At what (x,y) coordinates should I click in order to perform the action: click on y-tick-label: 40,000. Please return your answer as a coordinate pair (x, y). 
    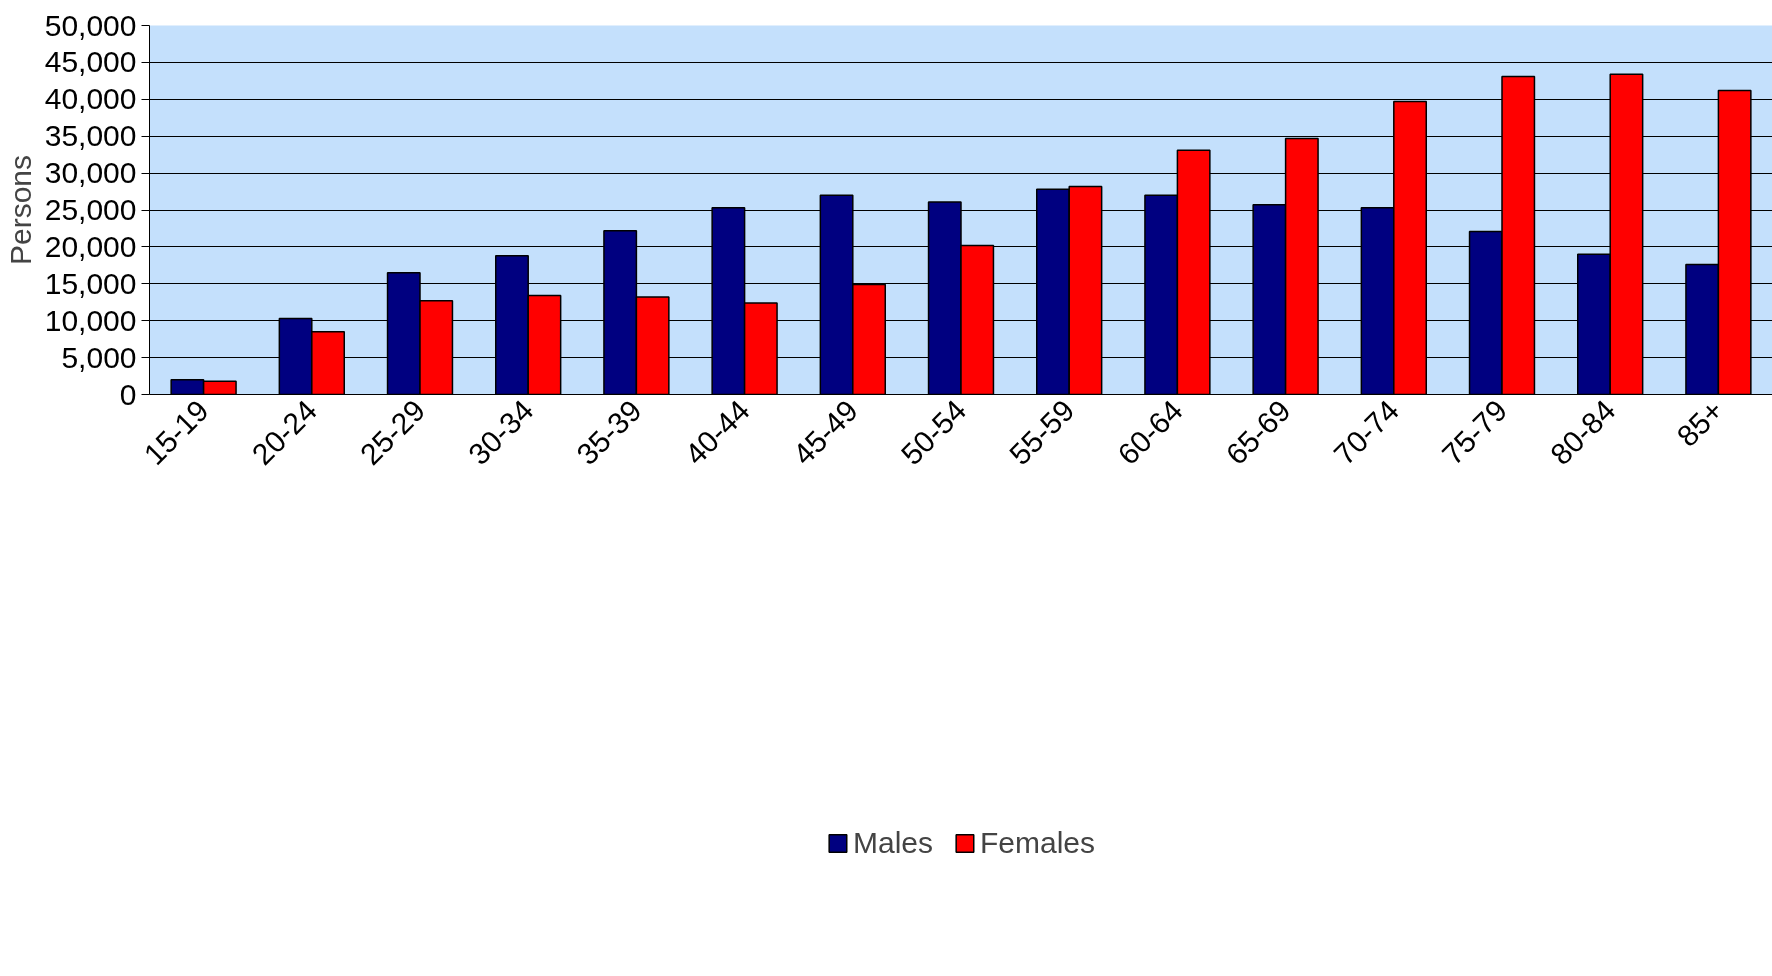
    Looking at the image, I should click on (90, 99).